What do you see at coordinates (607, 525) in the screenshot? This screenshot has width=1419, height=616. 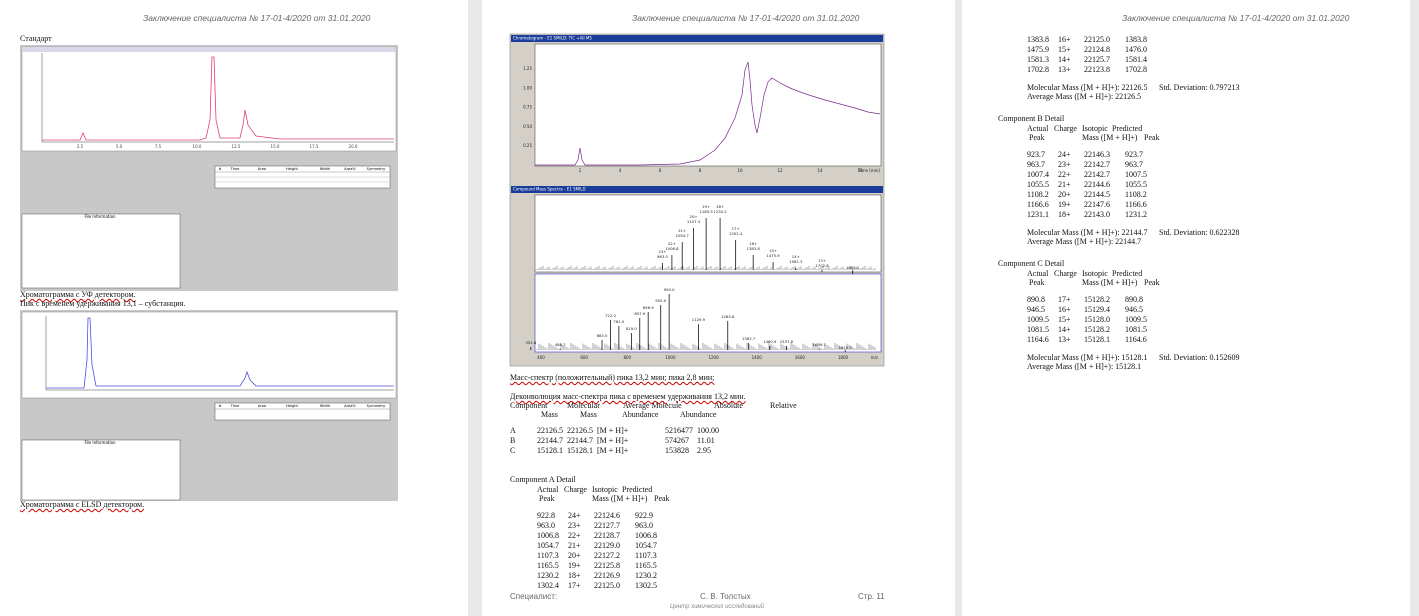 I see `table-cell: 22127.7` at bounding box center [607, 525].